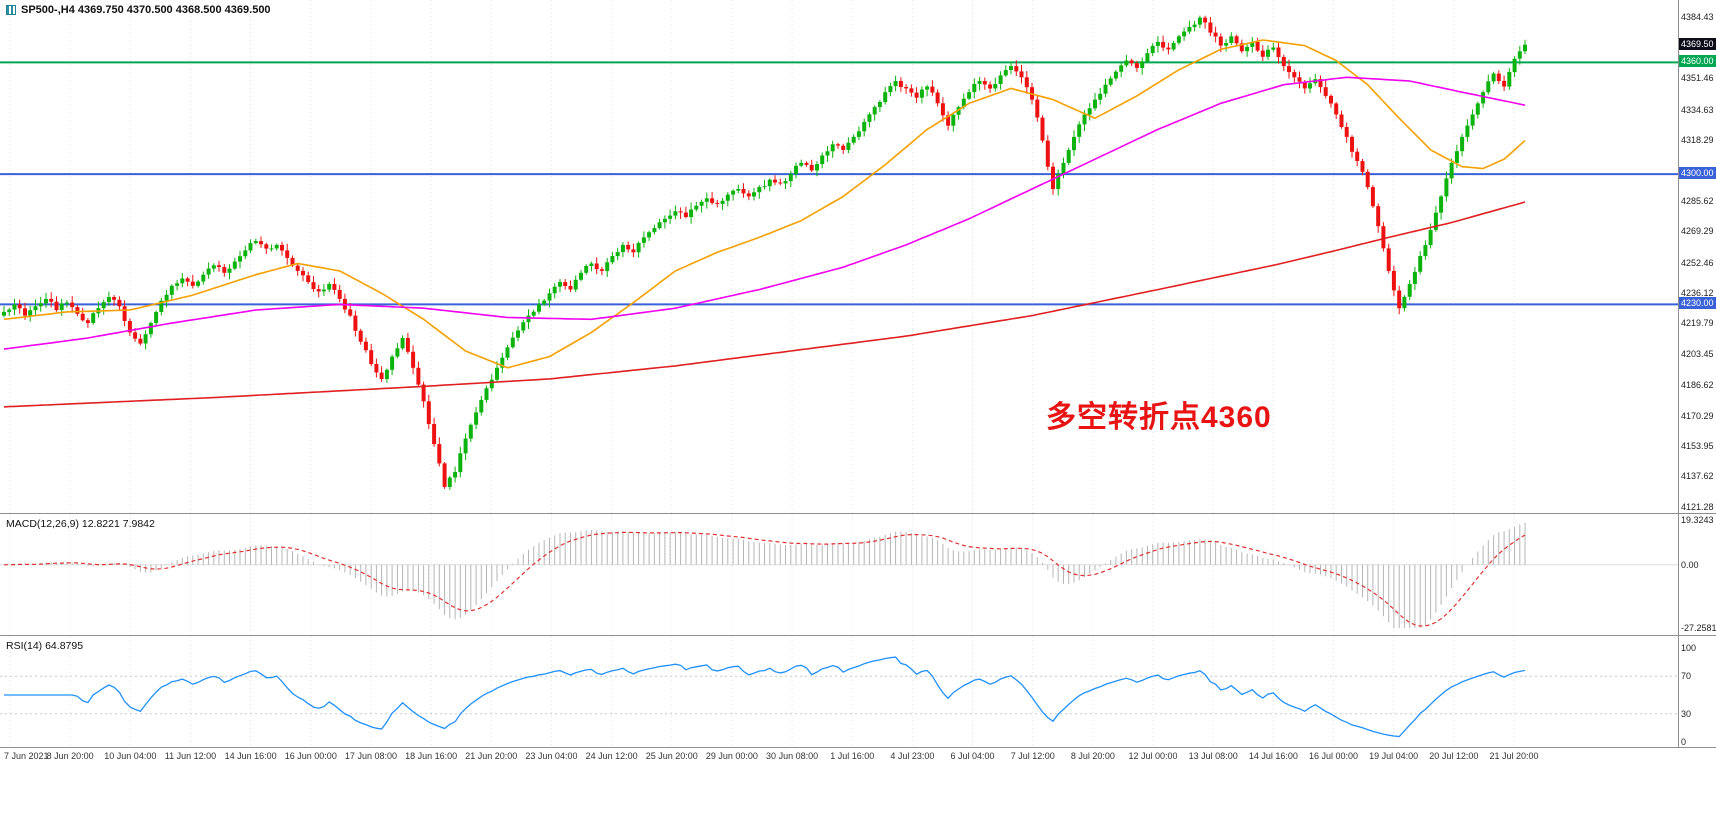  Describe the element at coordinates (1697, 323) in the screenshot. I see `price-axis-label: 4219.79` at that location.